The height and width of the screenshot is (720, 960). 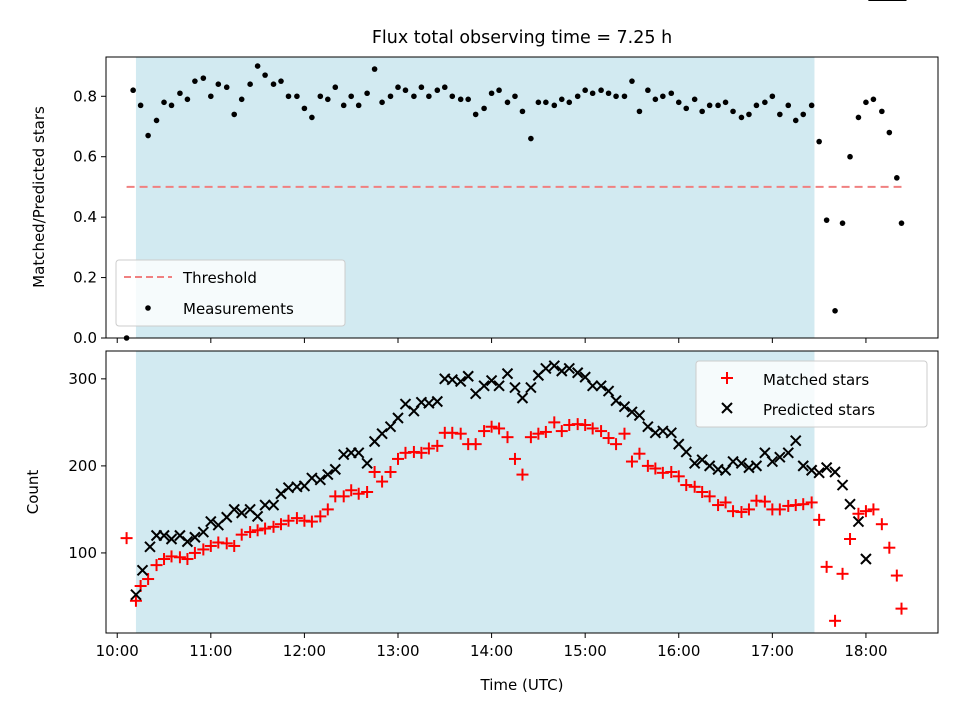 What do you see at coordinates (811, 394) in the screenshot?
I see `count-legend: Matched stars Predicted stars` at bounding box center [811, 394].